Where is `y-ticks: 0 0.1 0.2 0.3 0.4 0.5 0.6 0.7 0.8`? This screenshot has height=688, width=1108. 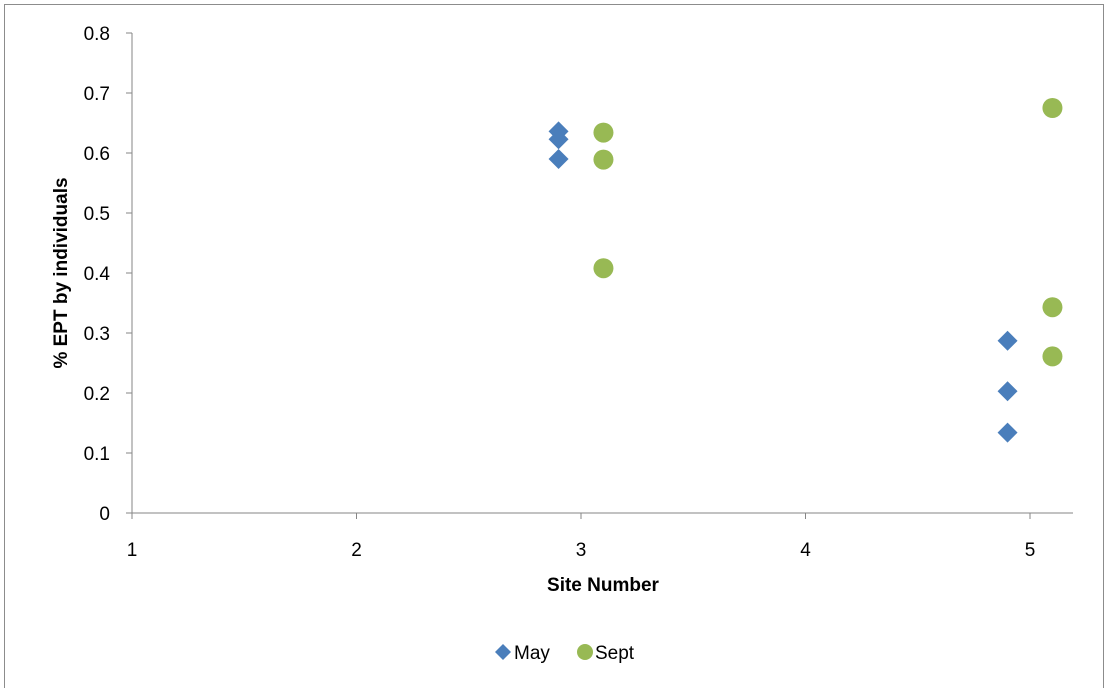 y-ticks: 0 0.1 0.2 0.3 0.4 0.5 0.6 0.7 0.8 is located at coordinates (108, 274).